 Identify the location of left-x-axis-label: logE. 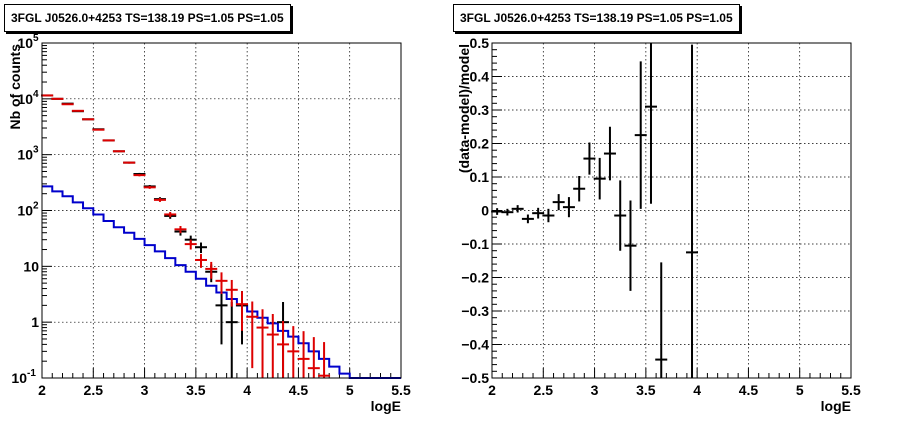
(386, 406).